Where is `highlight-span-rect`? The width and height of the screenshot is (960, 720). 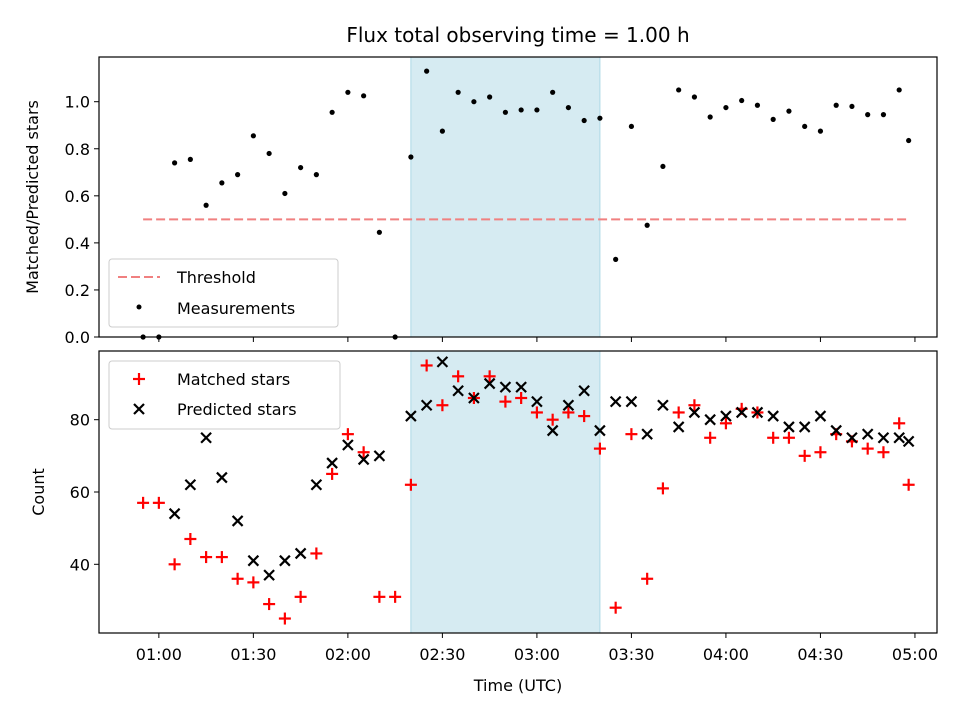
highlight-span-rect is located at coordinates (505, 197).